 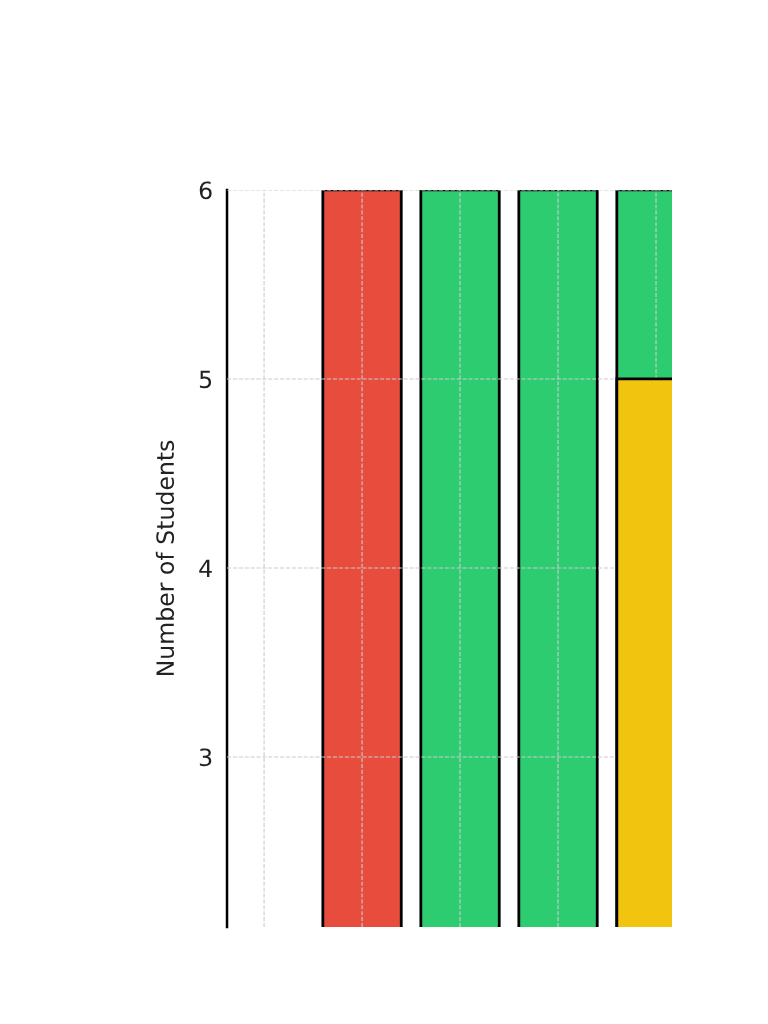 What do you see at coordinates (205, 568) in the screenshot?
I see `y-tick-label: 4` at bounding box center [205, 568].